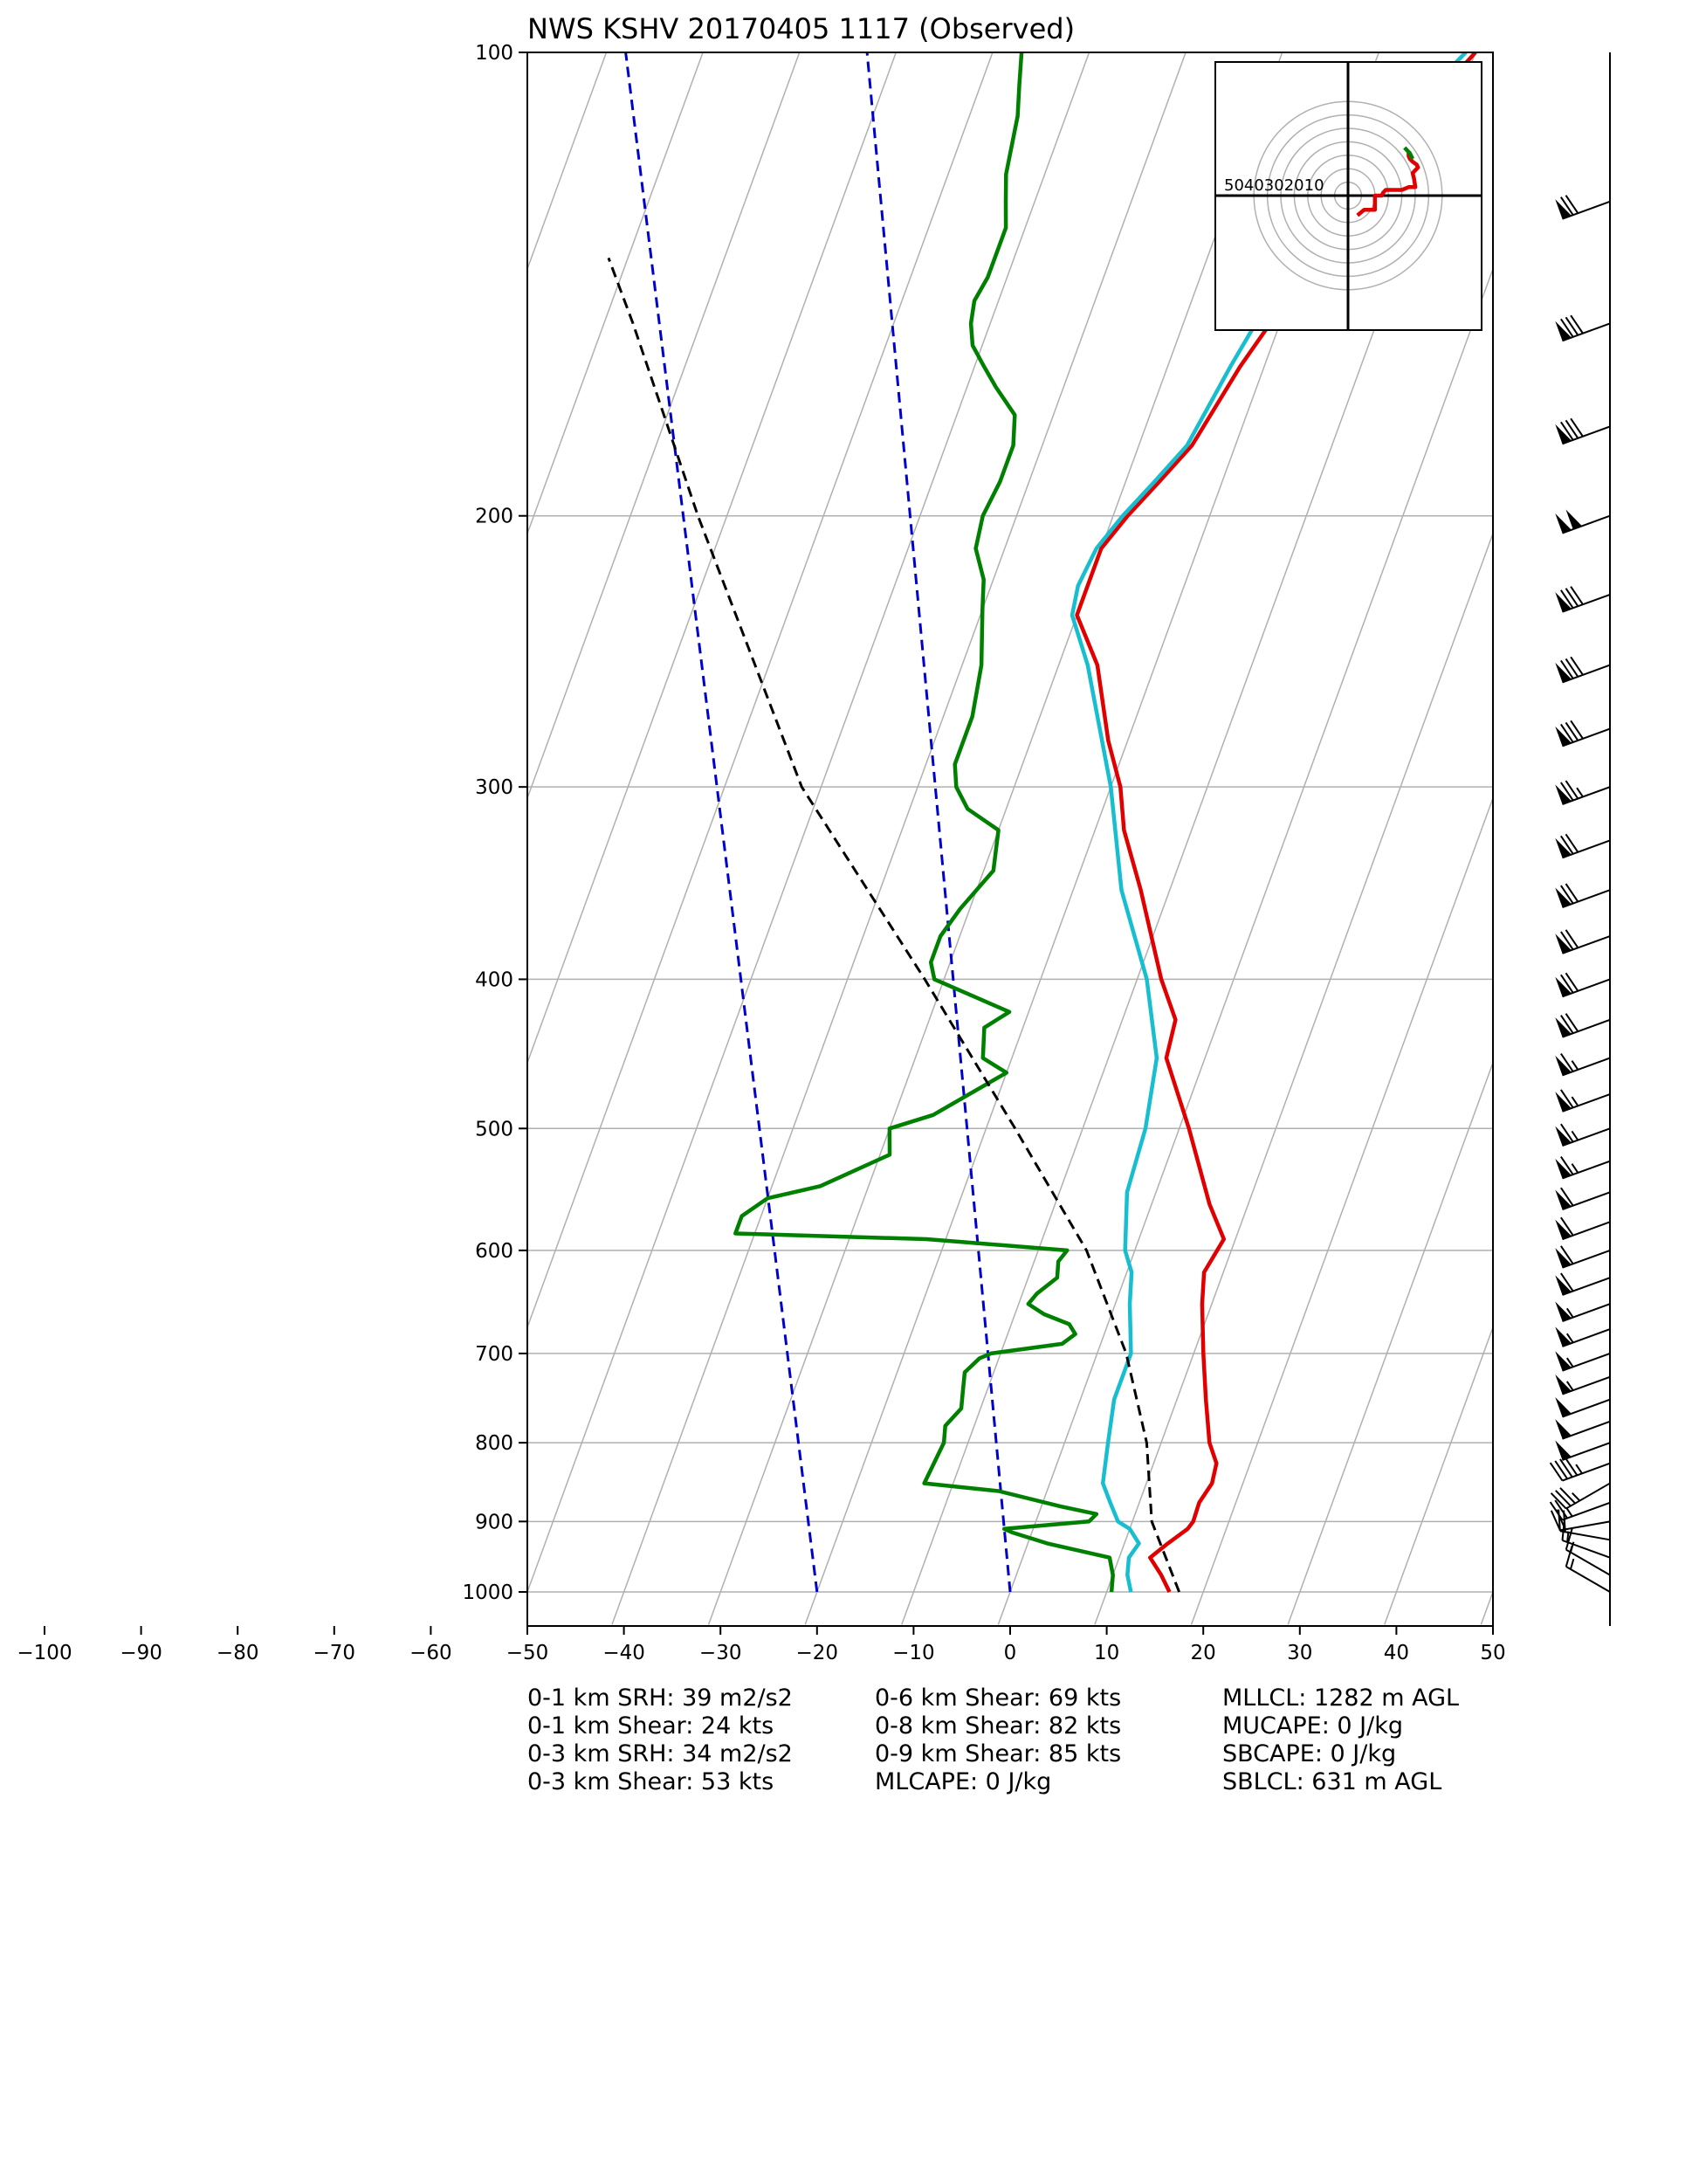 This screenshot has height=2184, width=1699. Describe the element at coordinates (801, 28) in the screenshot. I see `chart-title: NWS KSHV 20170405 1117 (Observed)` at that location.